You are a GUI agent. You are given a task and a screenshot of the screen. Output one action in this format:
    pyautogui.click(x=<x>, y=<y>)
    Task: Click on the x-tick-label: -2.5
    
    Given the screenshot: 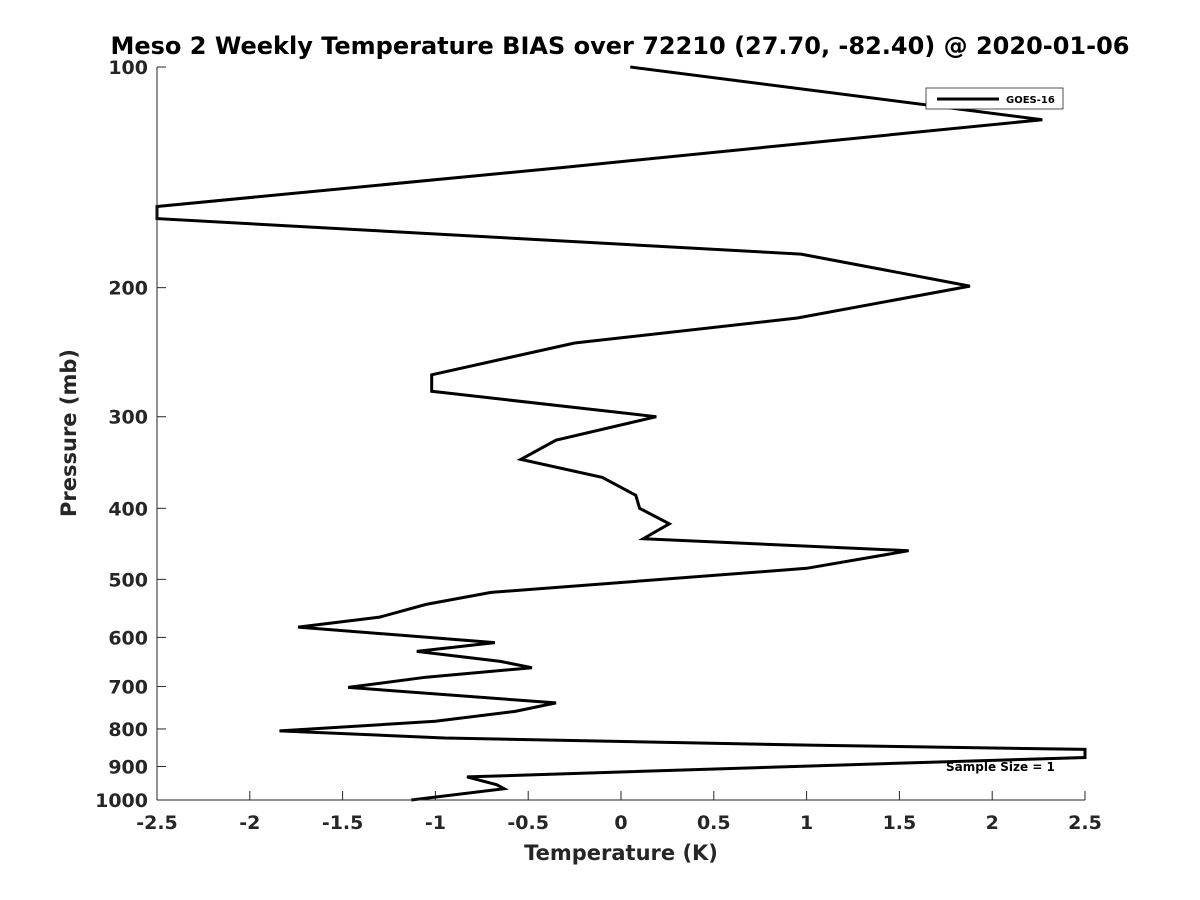 What is the action you would take?
    pyautogui.click(x=157, y=823)
    